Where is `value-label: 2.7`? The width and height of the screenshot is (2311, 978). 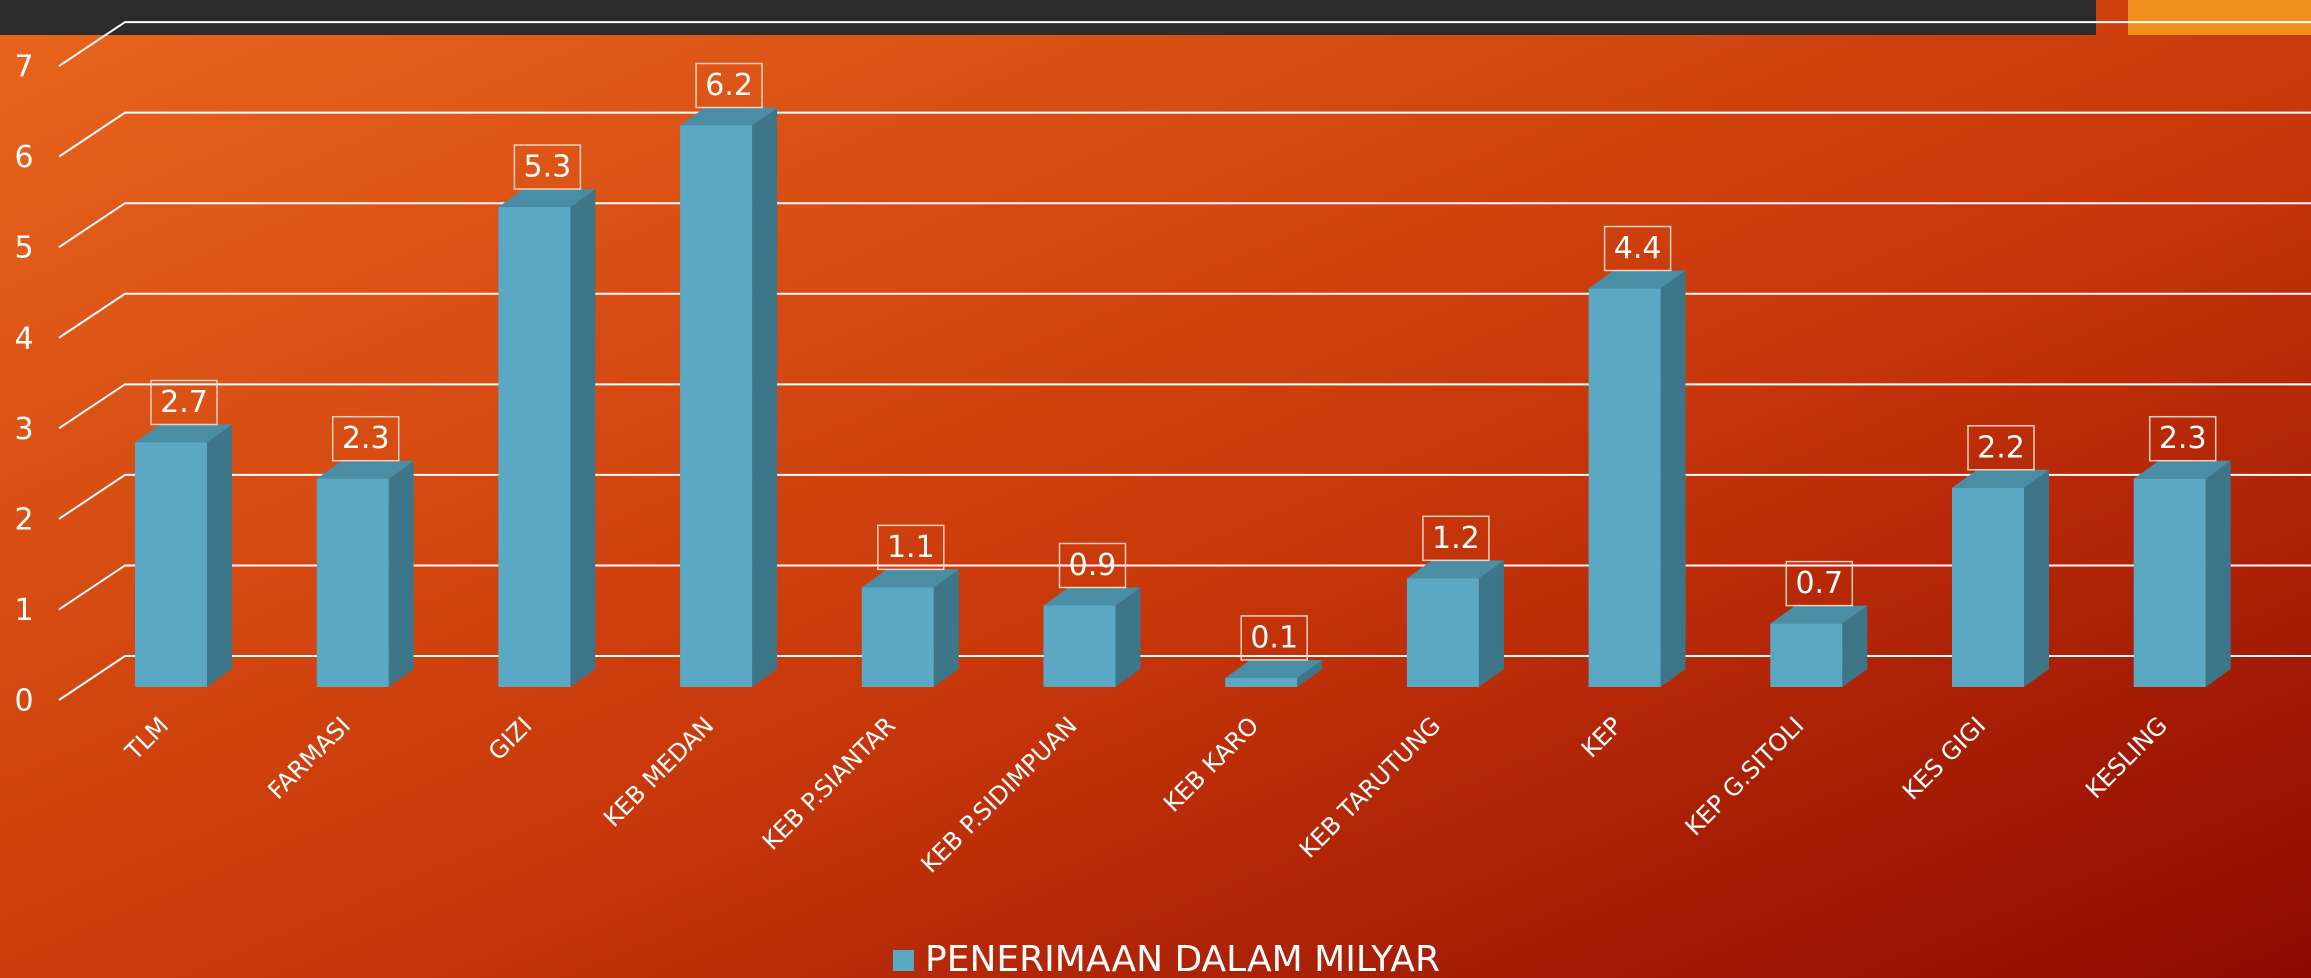
value-label: 2.7 is located at coordinates (184, 402).